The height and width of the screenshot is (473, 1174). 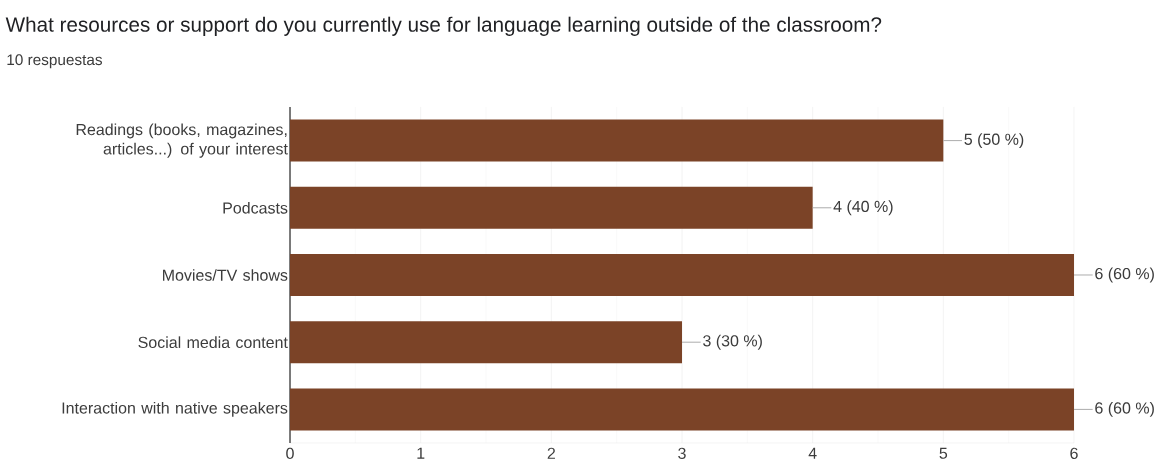 I want to click on y-tick-label: Movies/TV shows, so click(x=225, y=275).